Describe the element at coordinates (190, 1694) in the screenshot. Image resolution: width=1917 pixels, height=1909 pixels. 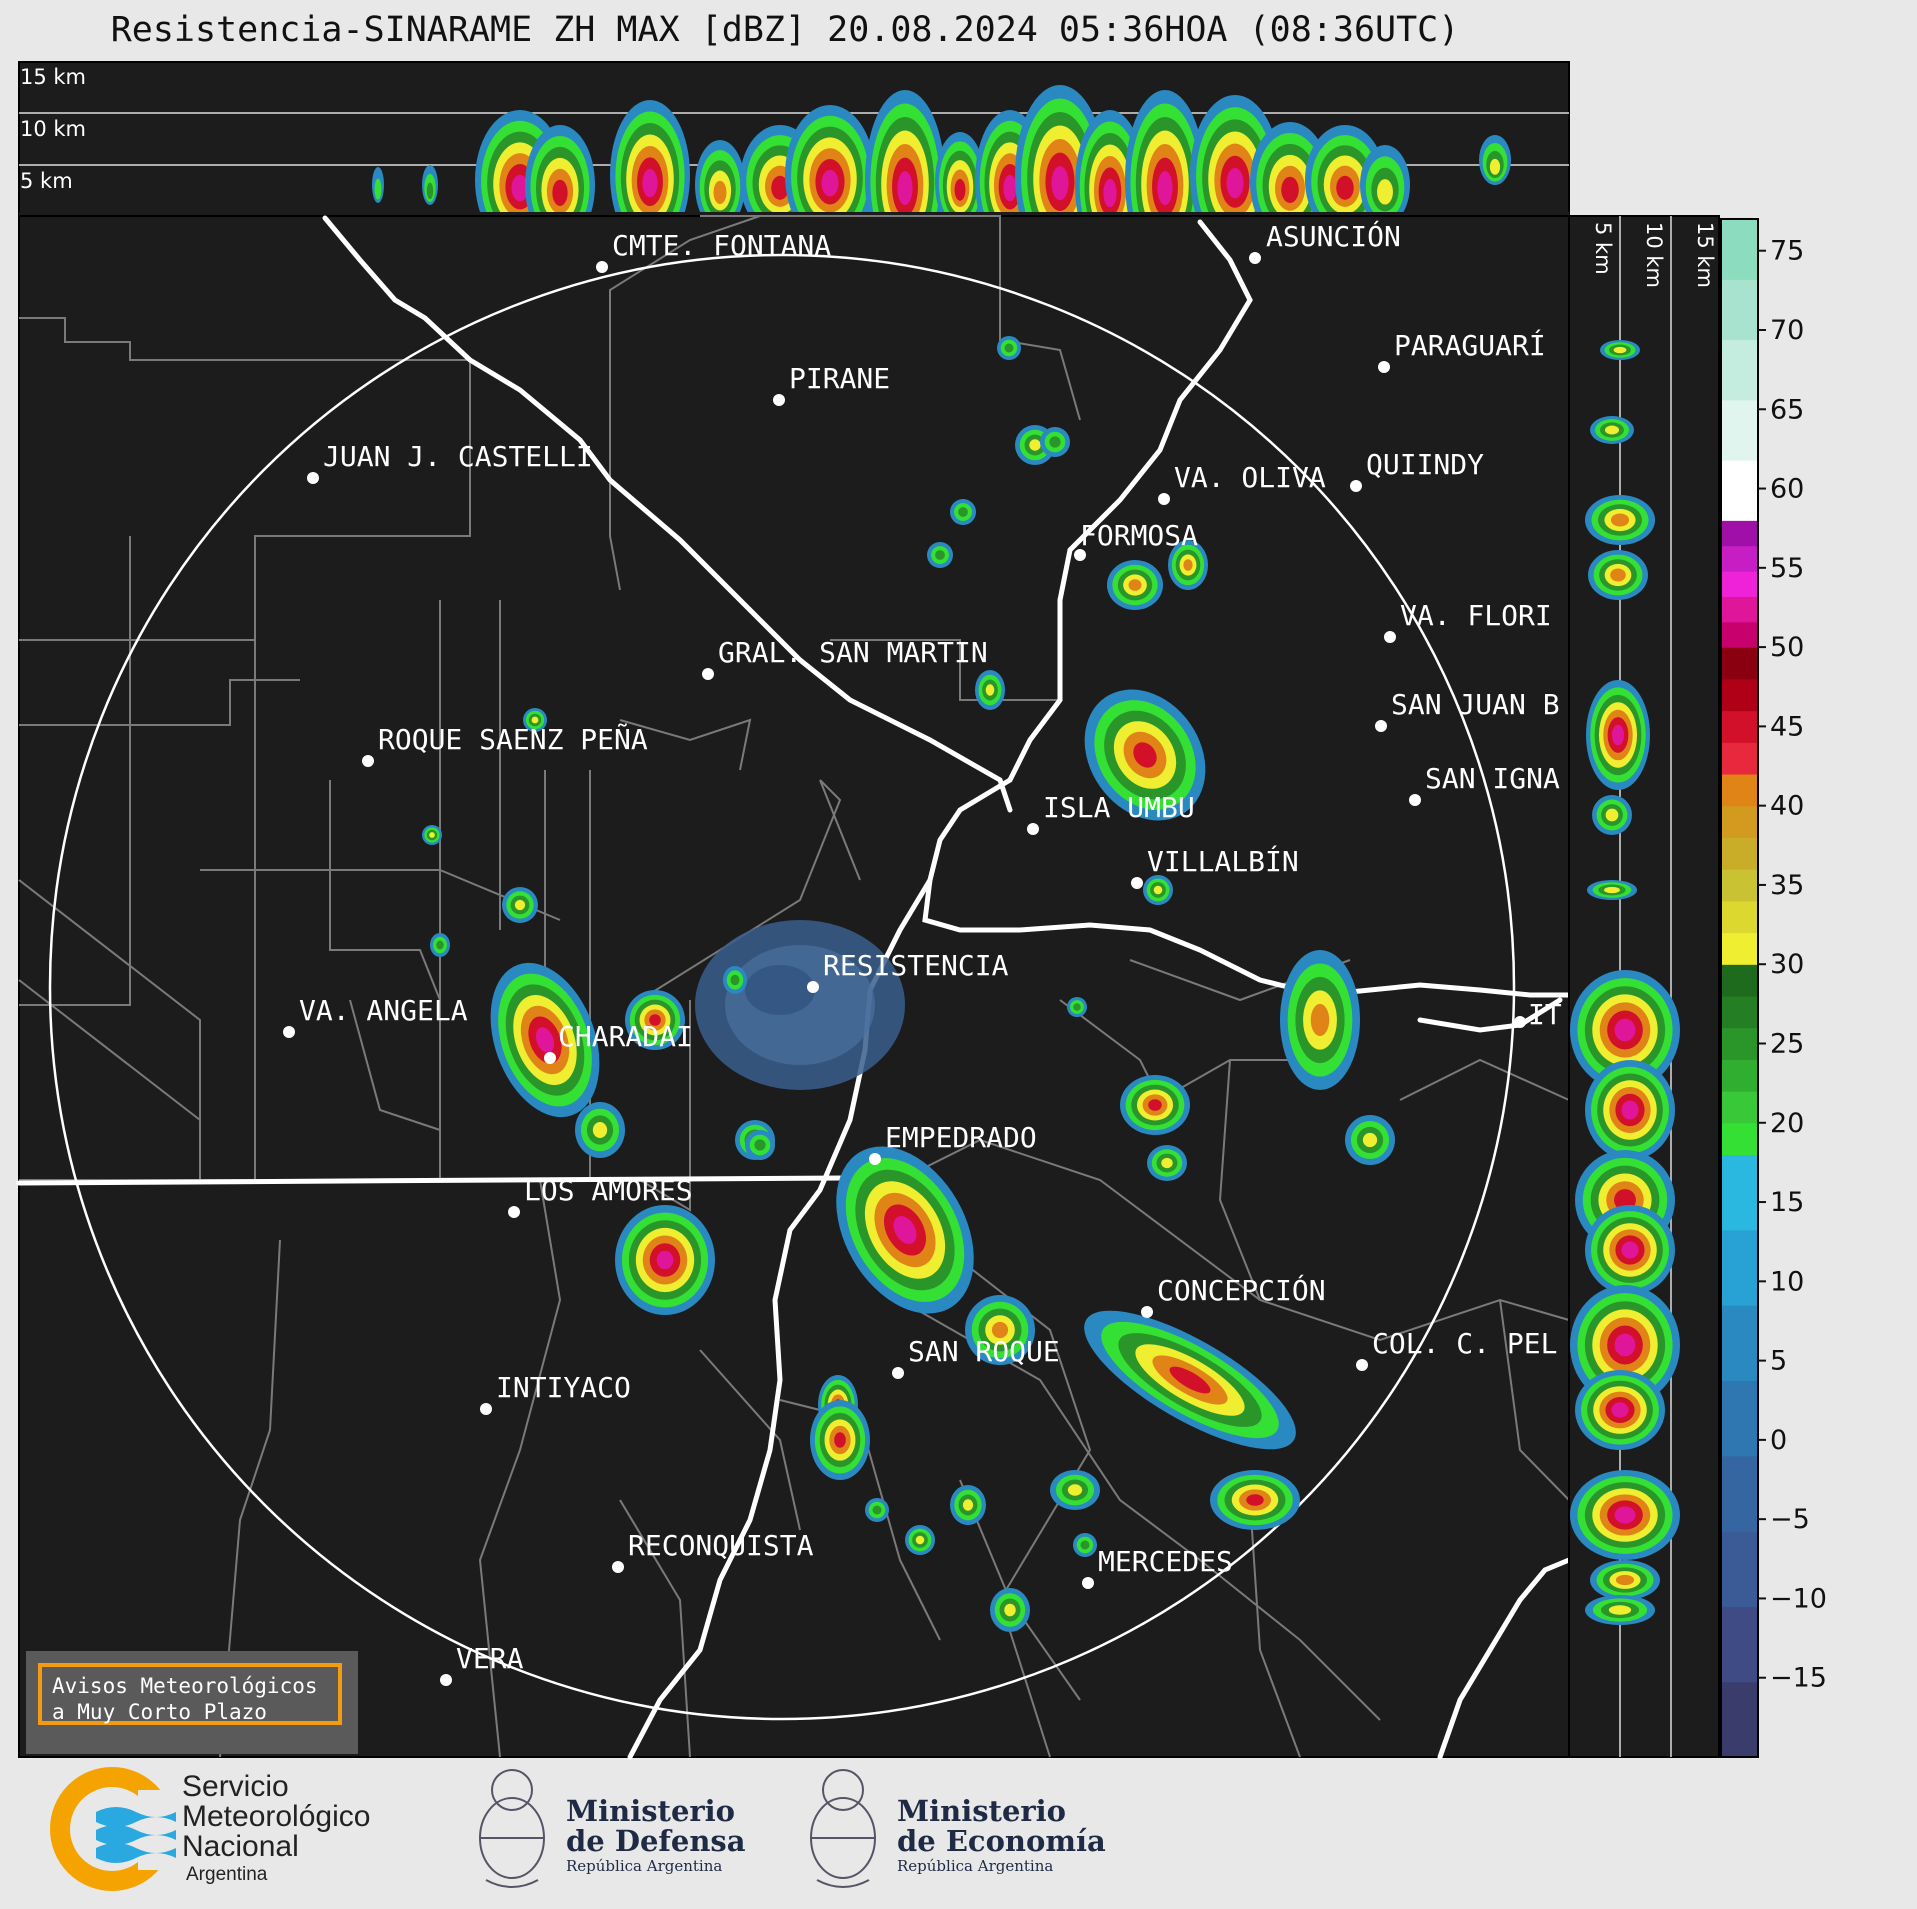
I see `avisos-box: Avisos Meteorológicos a Muy Corto Plazo` at that location.